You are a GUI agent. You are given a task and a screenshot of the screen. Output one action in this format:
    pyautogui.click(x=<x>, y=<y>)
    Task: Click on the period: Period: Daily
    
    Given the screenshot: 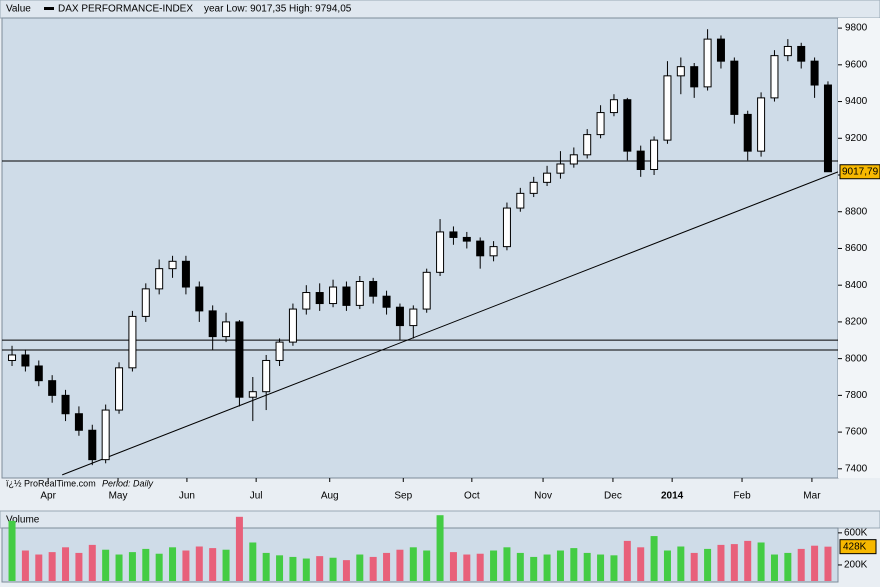 What is the action you would take?
    pyautogui.click(x=128, y=483)
    